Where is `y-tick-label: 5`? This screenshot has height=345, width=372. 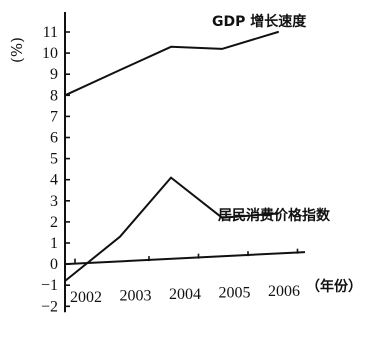
y-tick-label: 5 is located at coordinates (54, 159).